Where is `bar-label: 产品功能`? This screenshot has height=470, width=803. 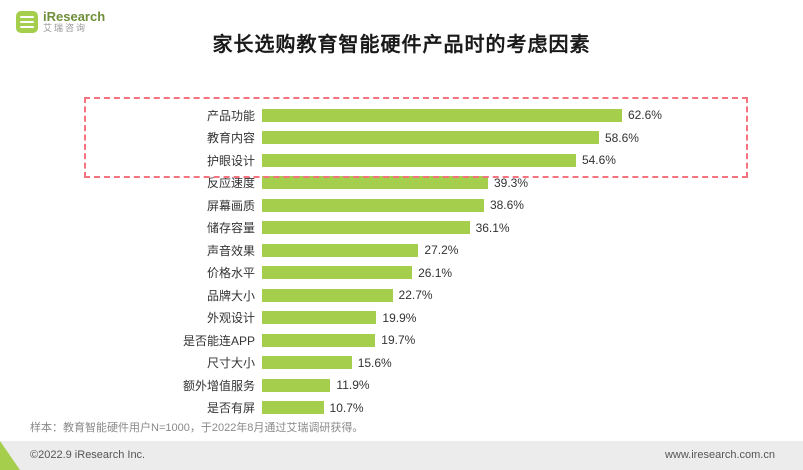
bar-label: 产品功能 is located at coordinates (230, 115).